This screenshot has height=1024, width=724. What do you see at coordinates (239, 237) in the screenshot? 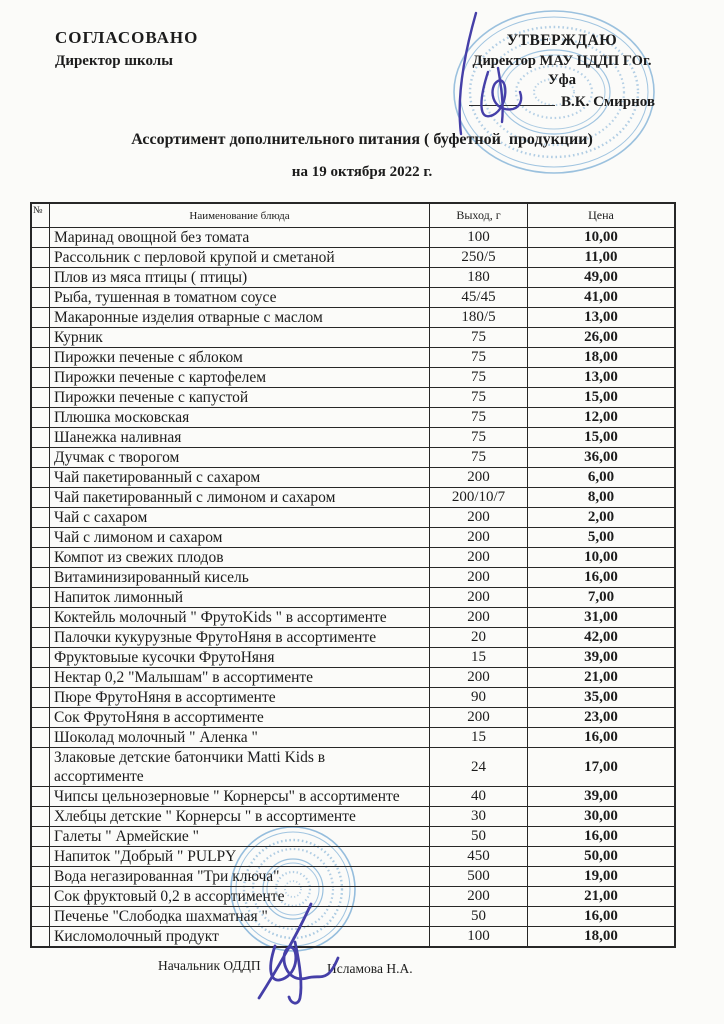
I see `dish-name-cell: Маринад овощной без томата` at bounding box center [239, 237].